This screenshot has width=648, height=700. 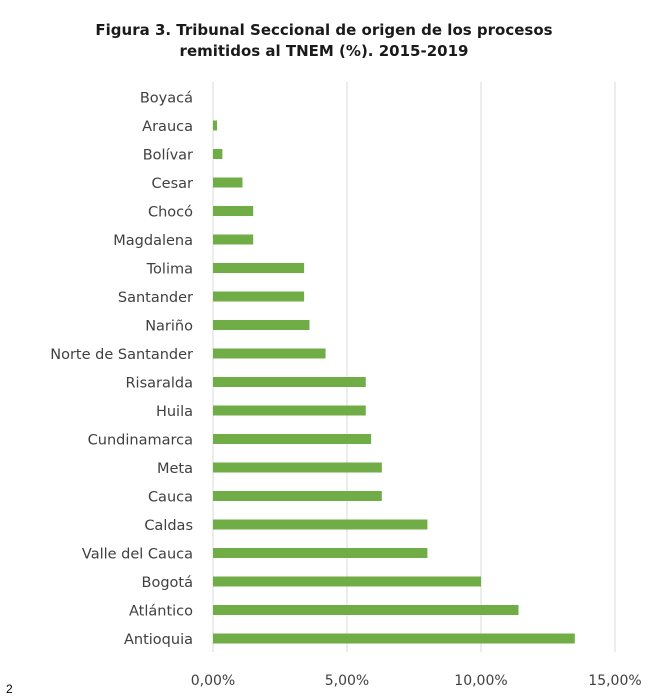 I want to click on category-label: Norte de Santander, so click(x=121, y=355).